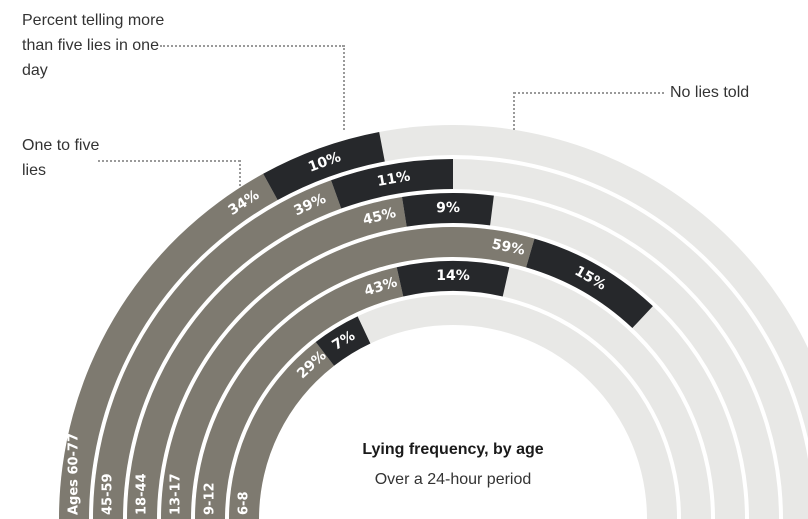 The height and width of the screenshot is (519, 808). I want to click on label-more-than-five-2: 9%, so click(448, 208).